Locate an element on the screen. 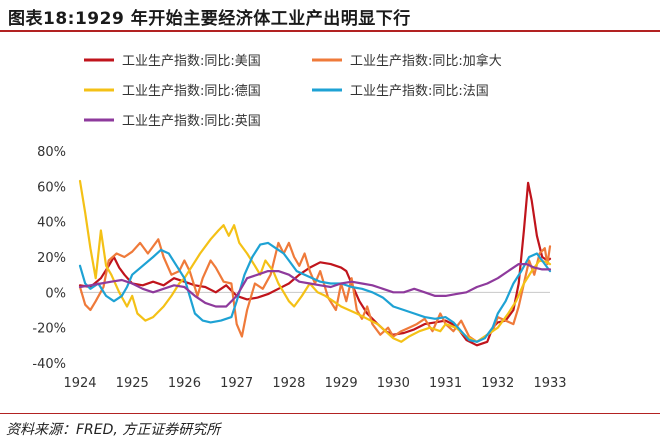 The image size is (660, 444). x-tick-label: 1928 is located at coordinates (288, 383).